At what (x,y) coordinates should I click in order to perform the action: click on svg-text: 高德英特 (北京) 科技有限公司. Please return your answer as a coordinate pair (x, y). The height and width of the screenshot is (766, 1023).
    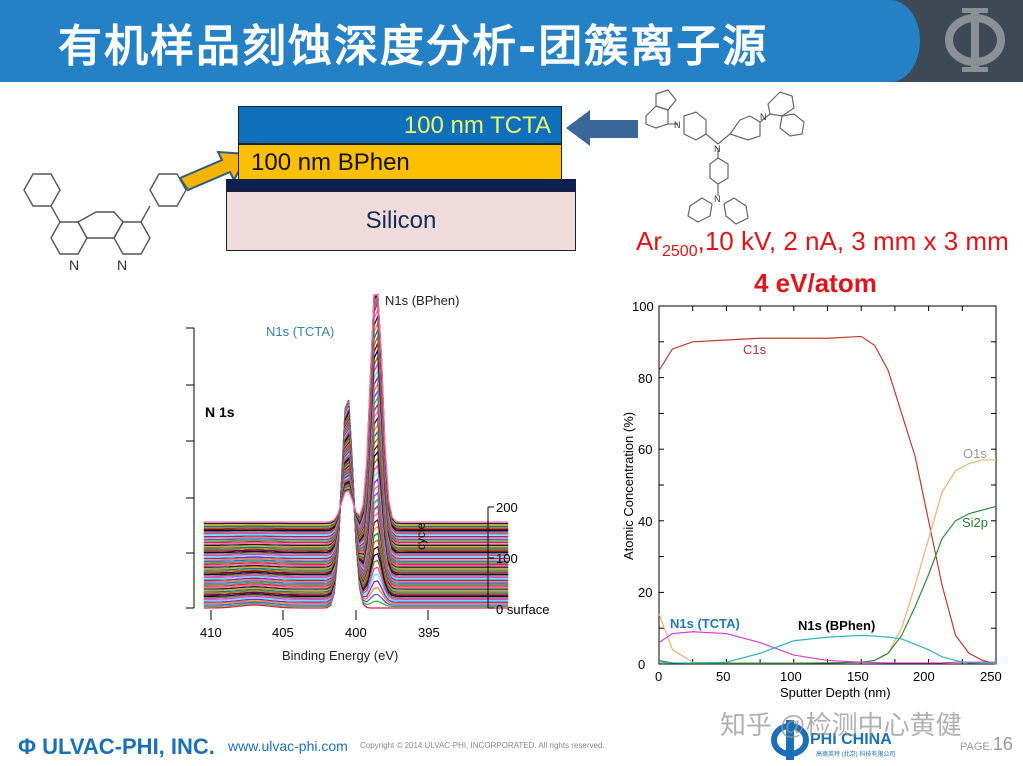
    Looking at the image, I should click on (855, 754).